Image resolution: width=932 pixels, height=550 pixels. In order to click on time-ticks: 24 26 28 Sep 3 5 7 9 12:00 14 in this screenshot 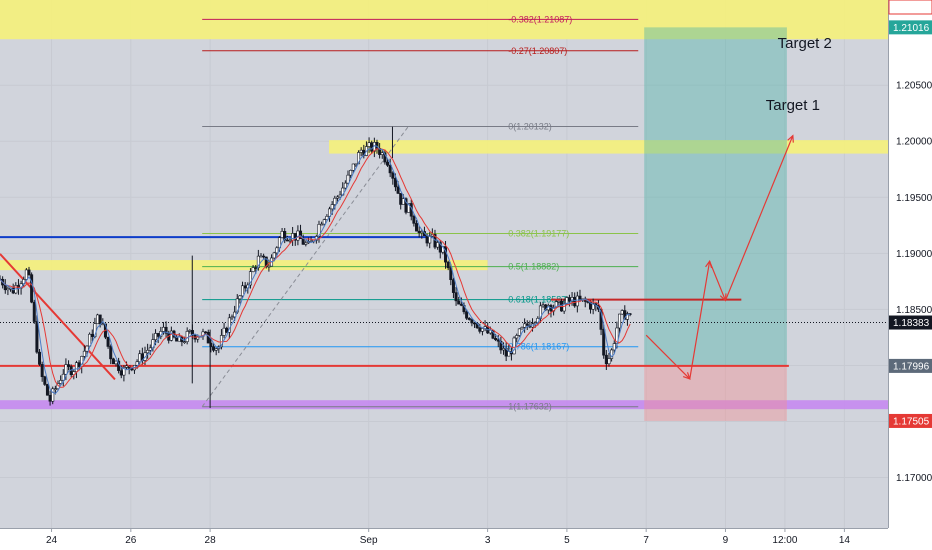, I will do `click(448, 537)`.